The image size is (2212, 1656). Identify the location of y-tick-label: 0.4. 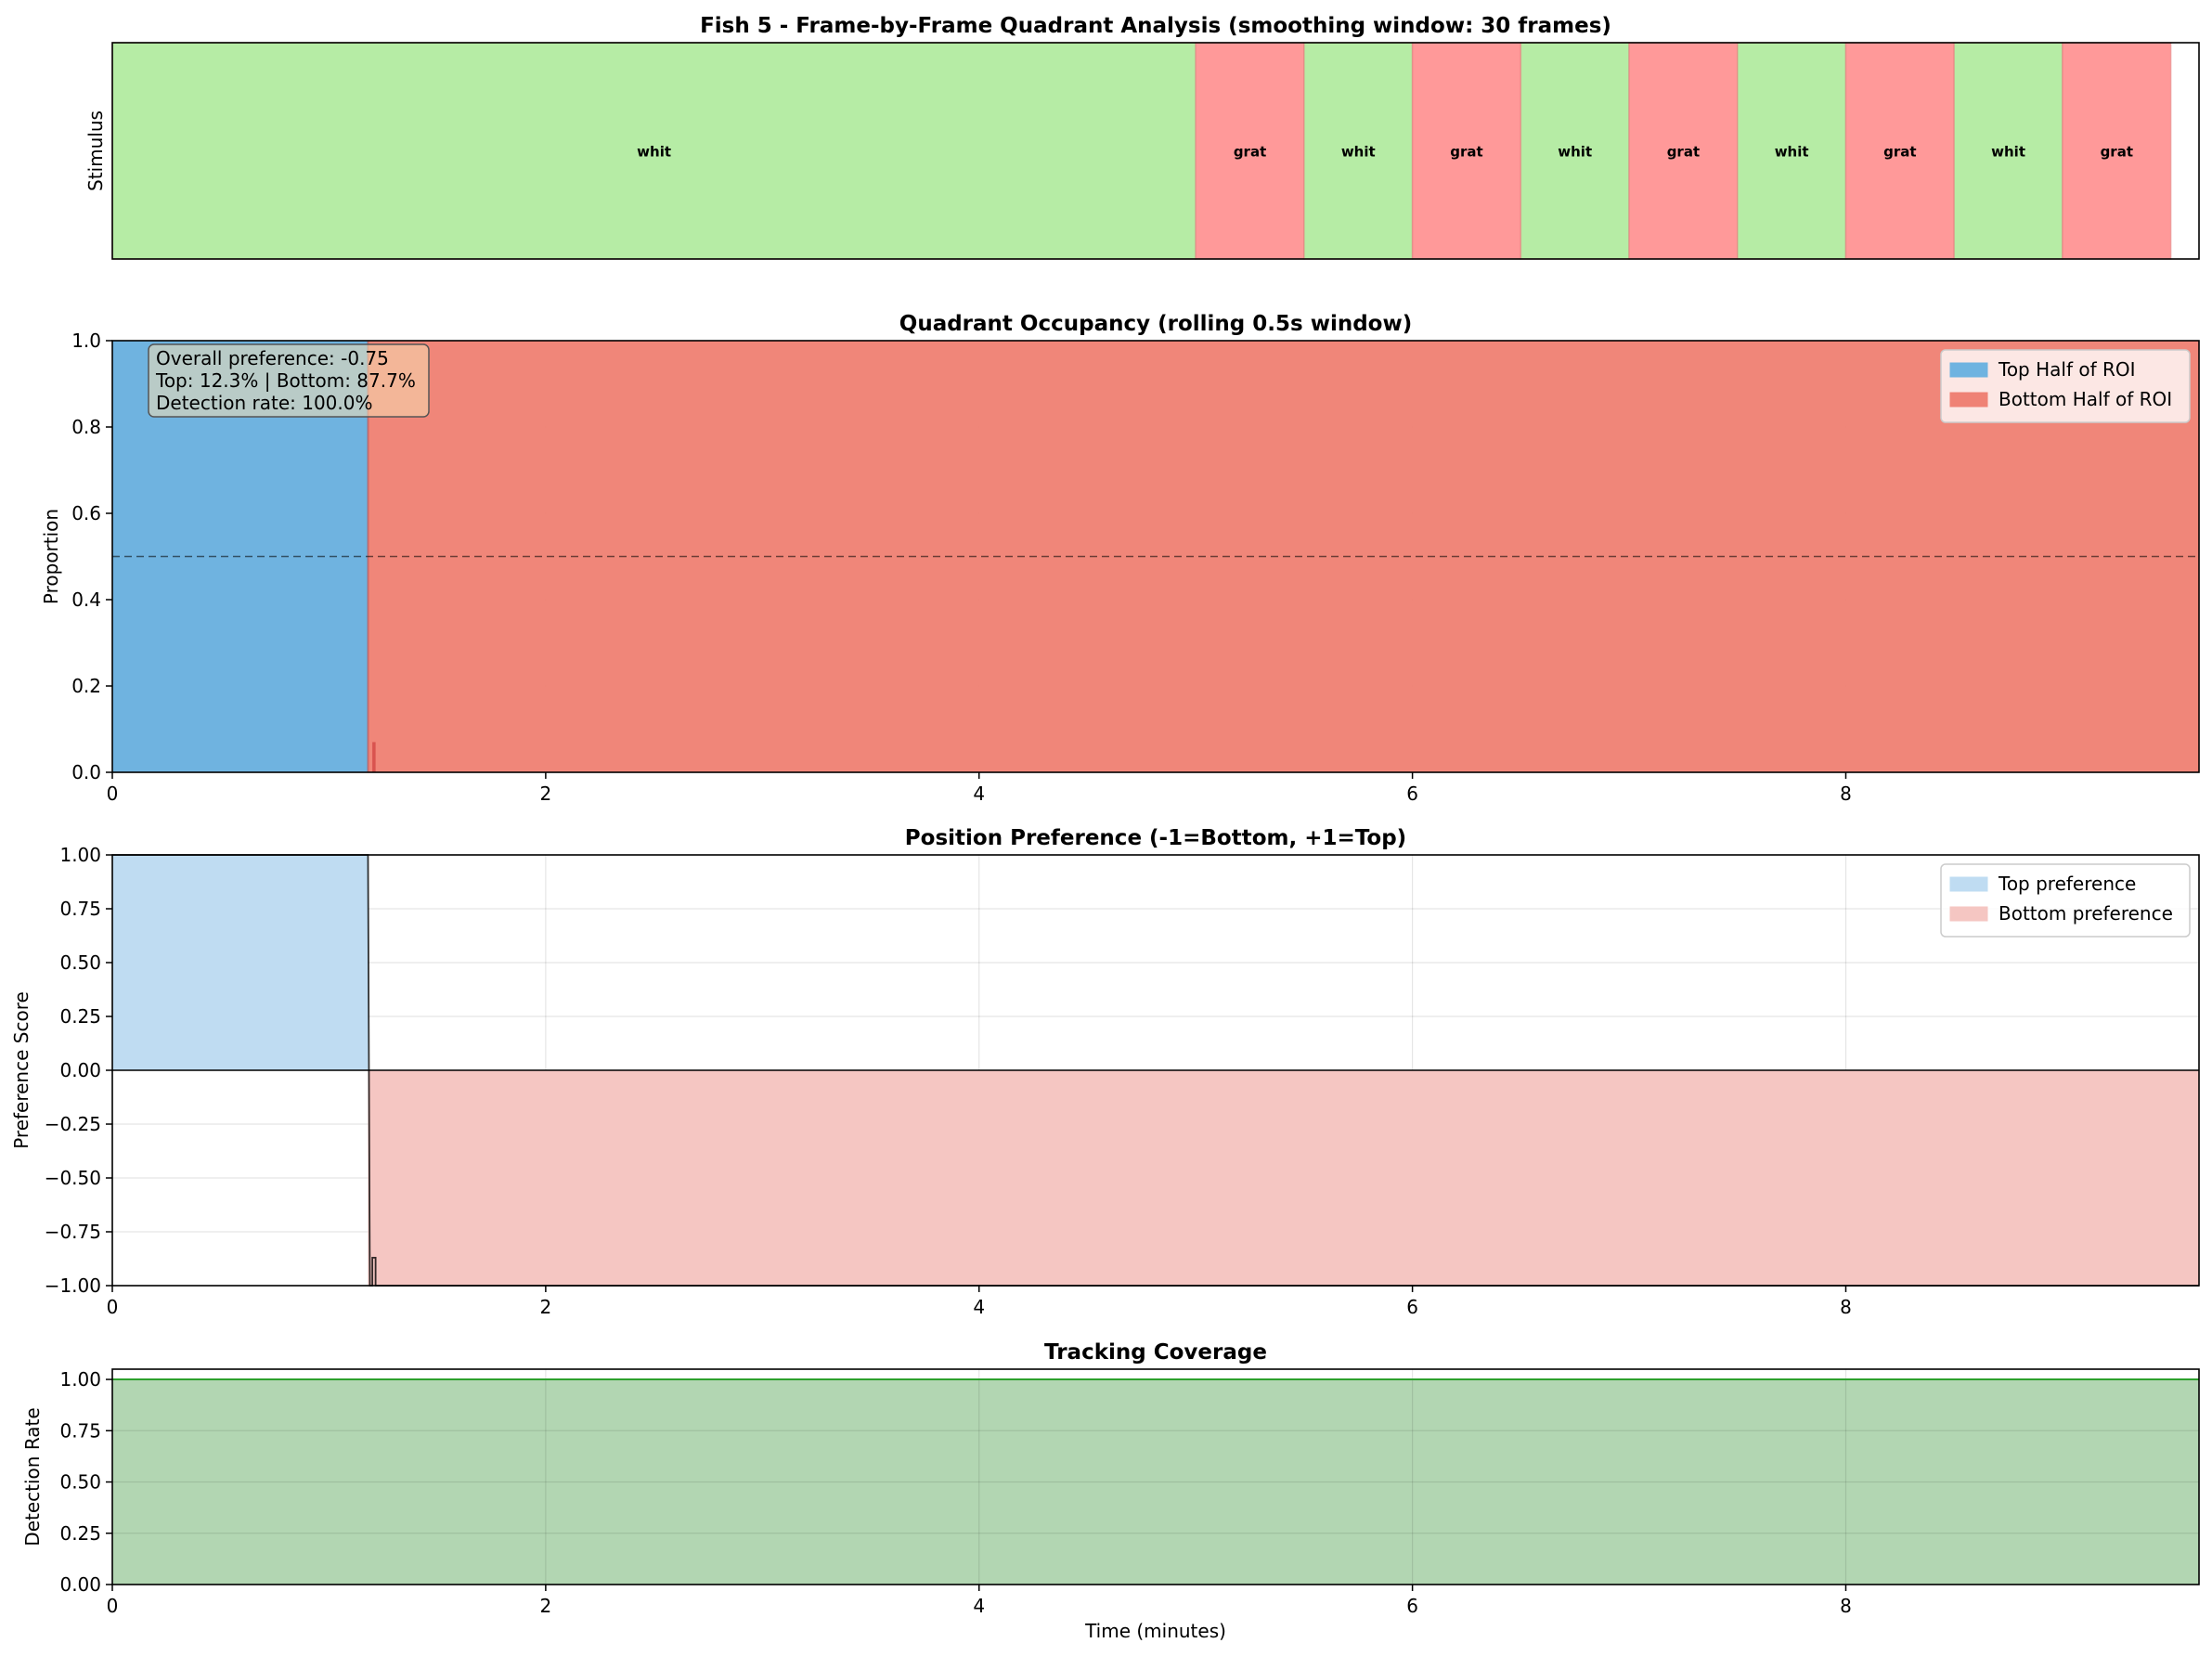
(86, 600).